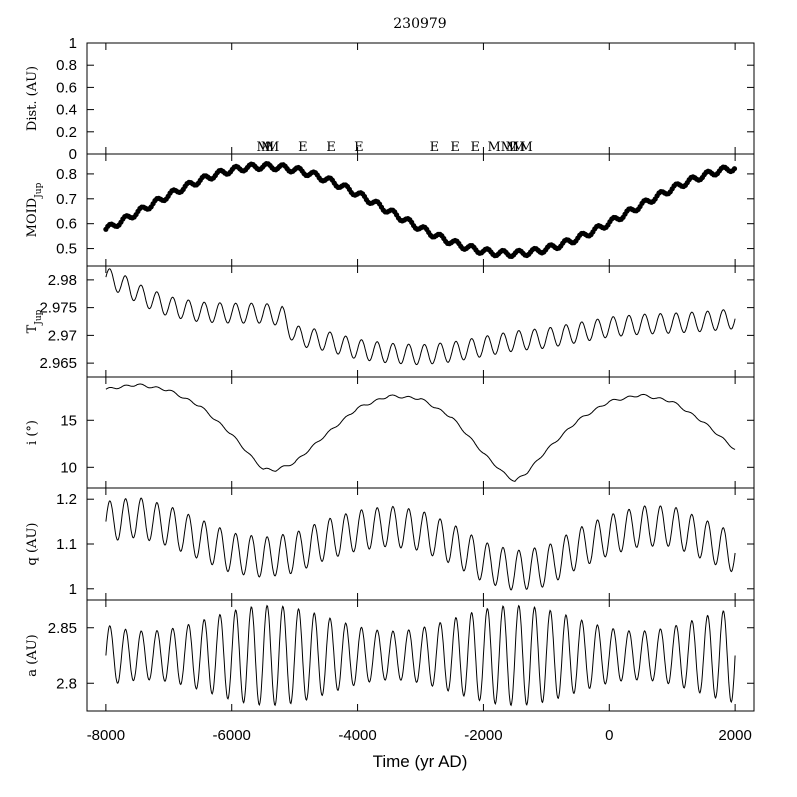  Describe the element at coordinates (66, 544) in the screenshot. I see `y-tick-label: 1.1` at that location.